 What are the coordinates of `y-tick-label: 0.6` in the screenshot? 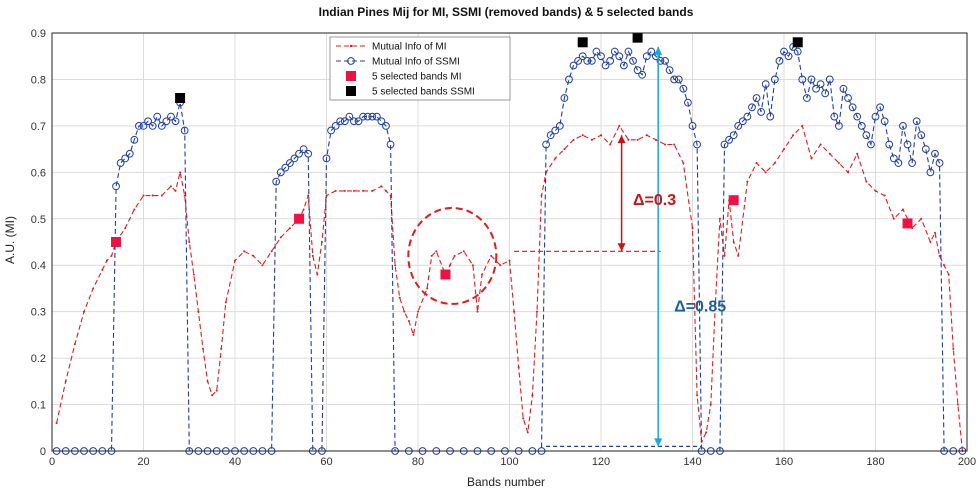 It's located at (38, 173).